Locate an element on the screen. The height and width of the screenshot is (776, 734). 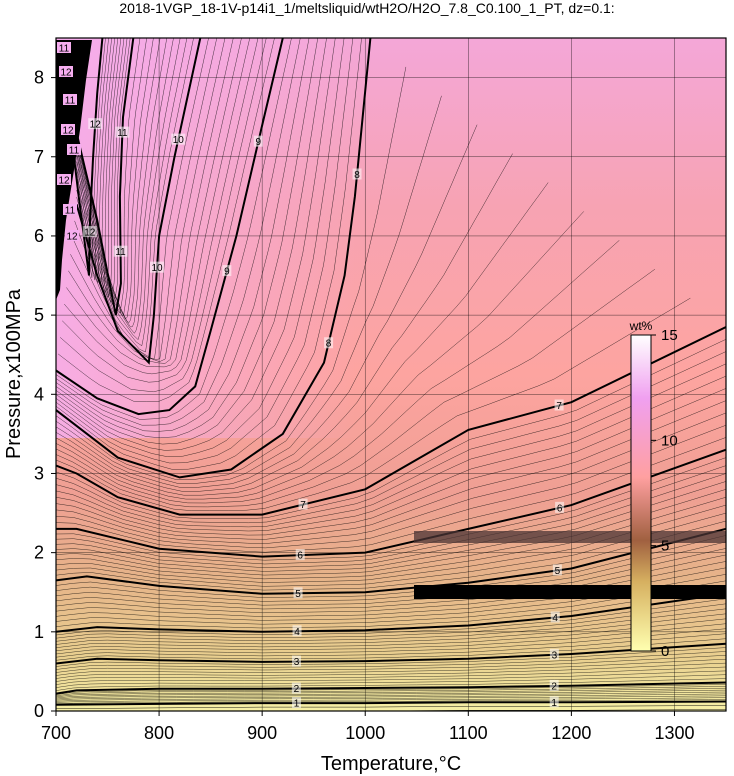
contour-label: 12 is located at coordinates (90, 233).